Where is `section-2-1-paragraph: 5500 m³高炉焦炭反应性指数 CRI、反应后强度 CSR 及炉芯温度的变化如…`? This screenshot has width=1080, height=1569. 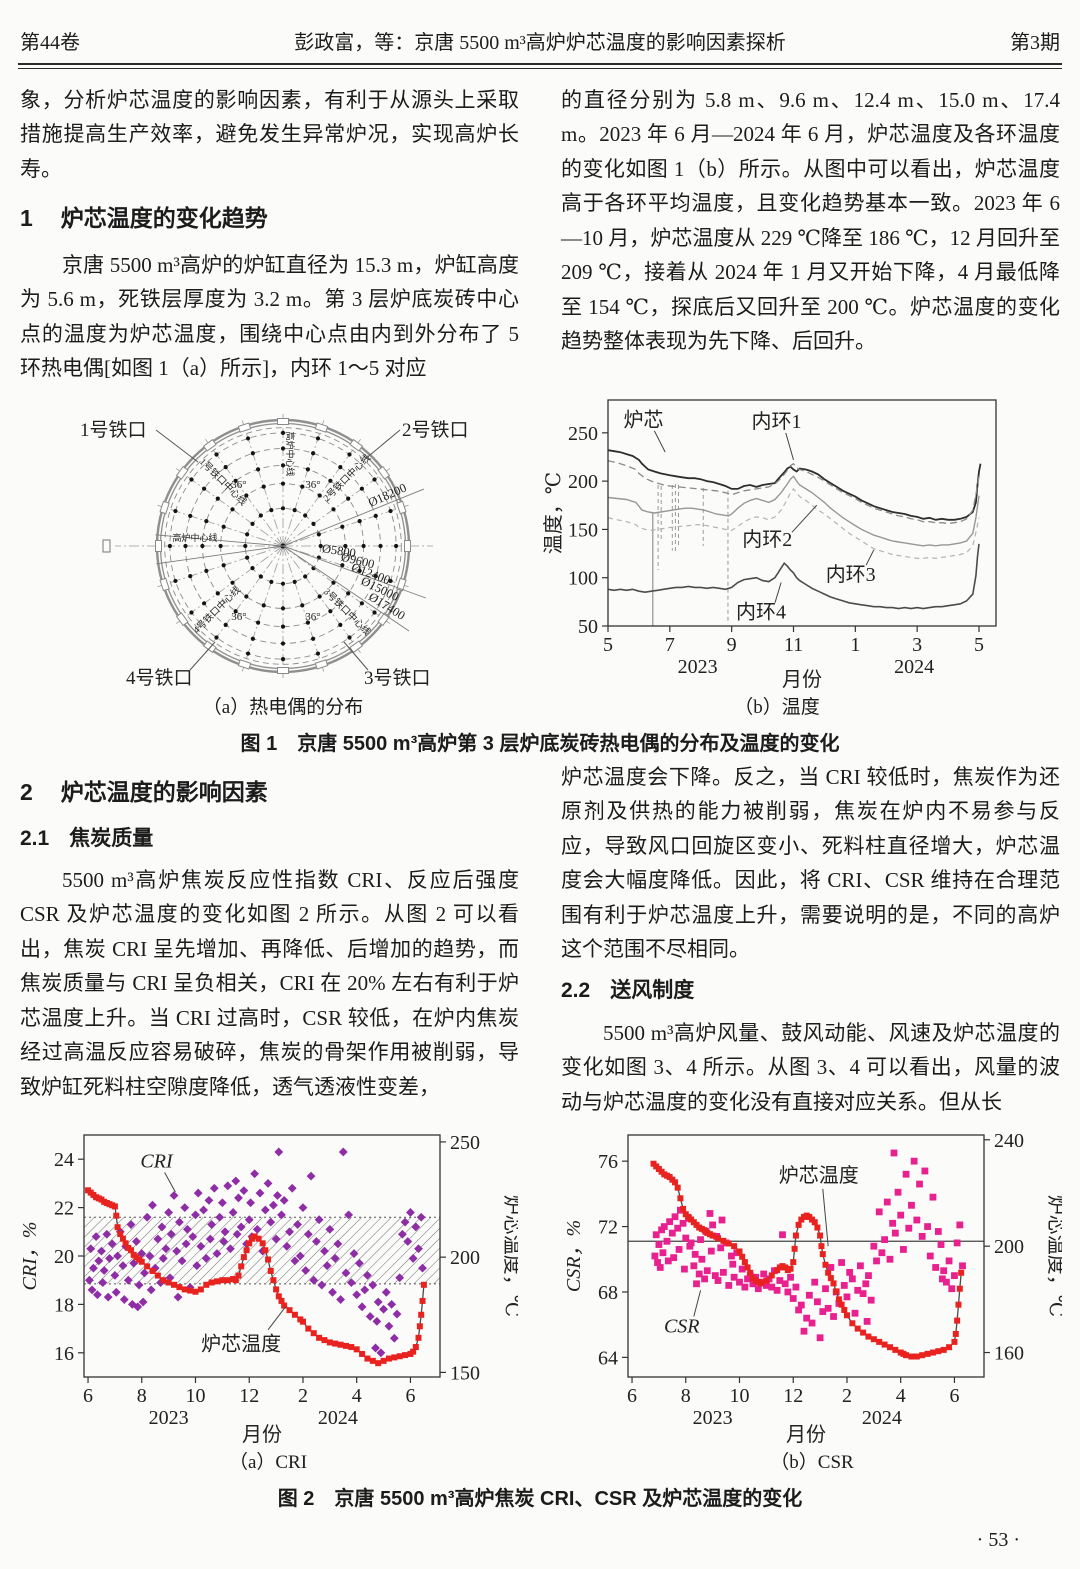 section-2-1-paragraph: 5500 m³高炉焦炭反应性指数 CRI、反应后强度 CSR 及炉芯温度的变化如… is located at coordinates (269, 983).